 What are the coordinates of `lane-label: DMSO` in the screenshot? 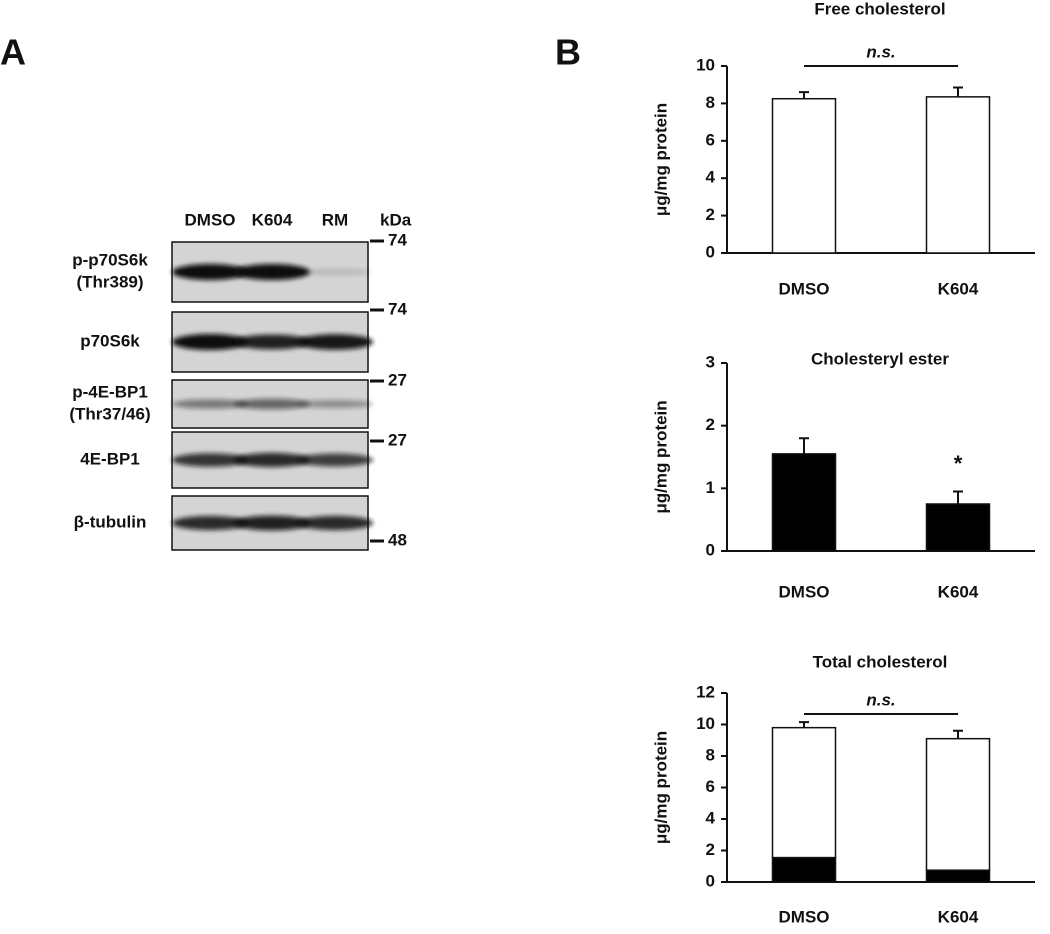 It's located at (210, 219).